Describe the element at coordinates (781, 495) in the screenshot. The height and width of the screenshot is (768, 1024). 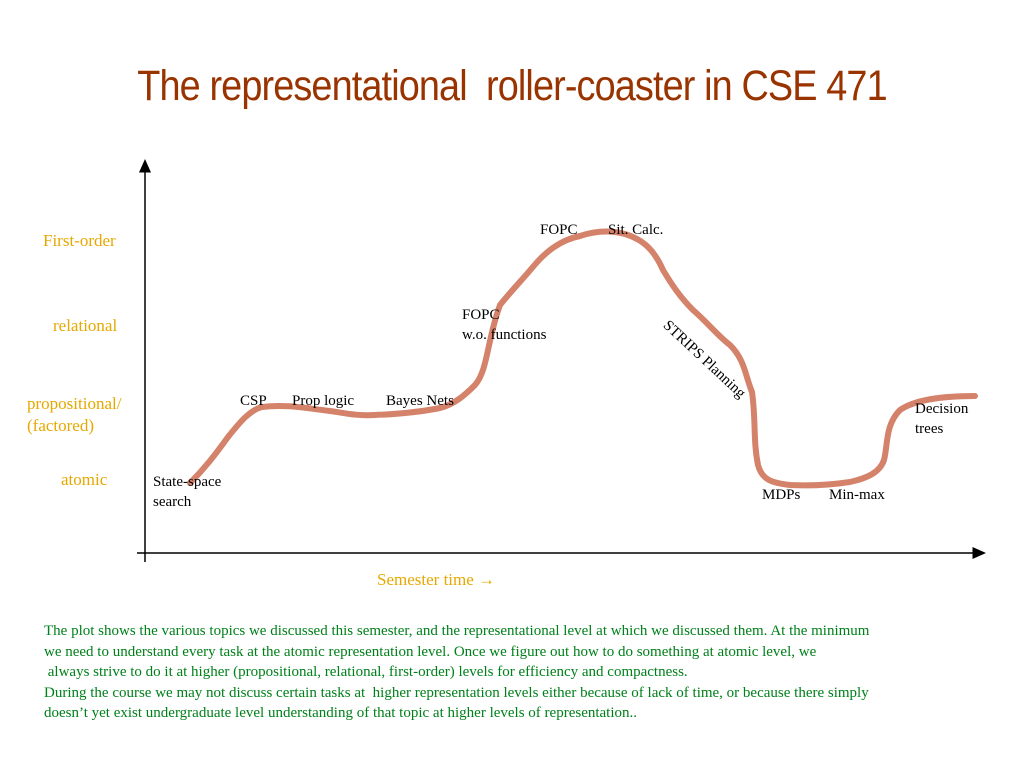
I see `topic-mdps: MDPs` at that location.